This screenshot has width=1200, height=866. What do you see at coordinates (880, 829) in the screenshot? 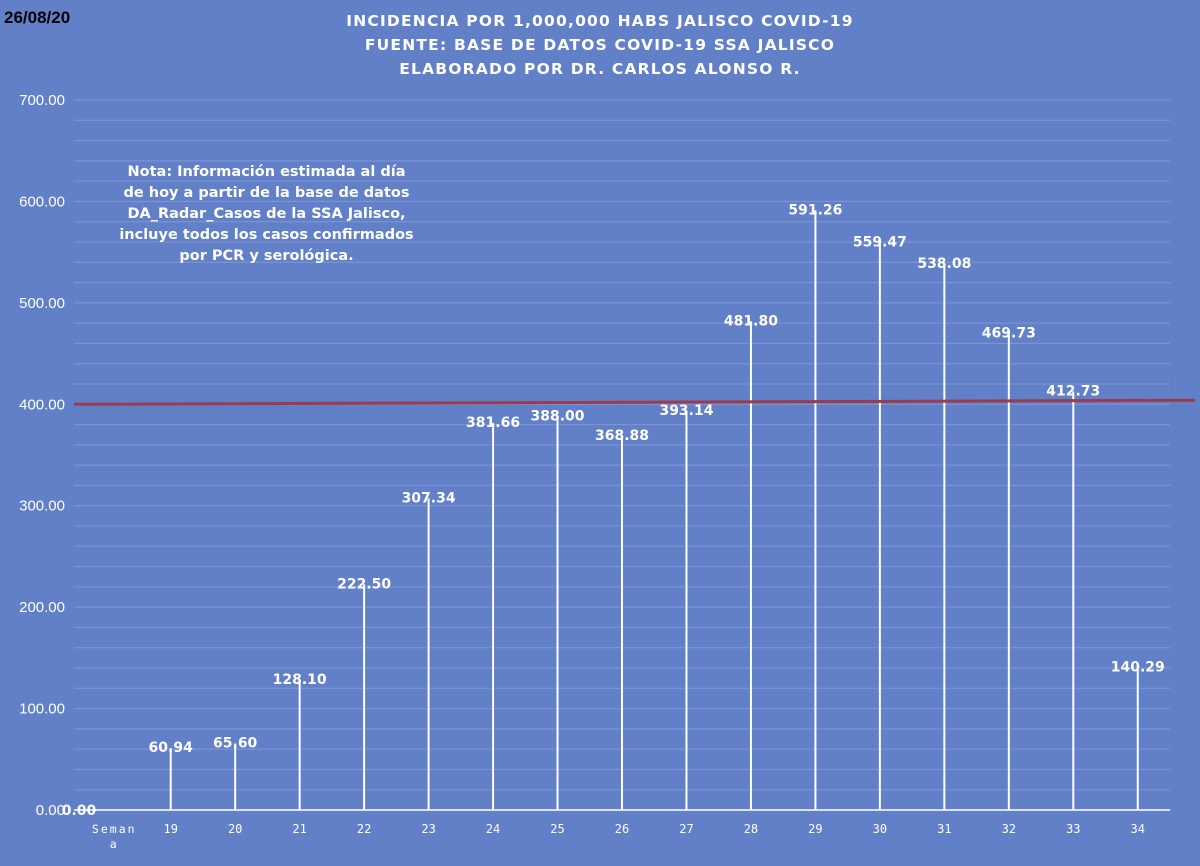
I see `x-category-label: 30` at bounding box center [880, 829].